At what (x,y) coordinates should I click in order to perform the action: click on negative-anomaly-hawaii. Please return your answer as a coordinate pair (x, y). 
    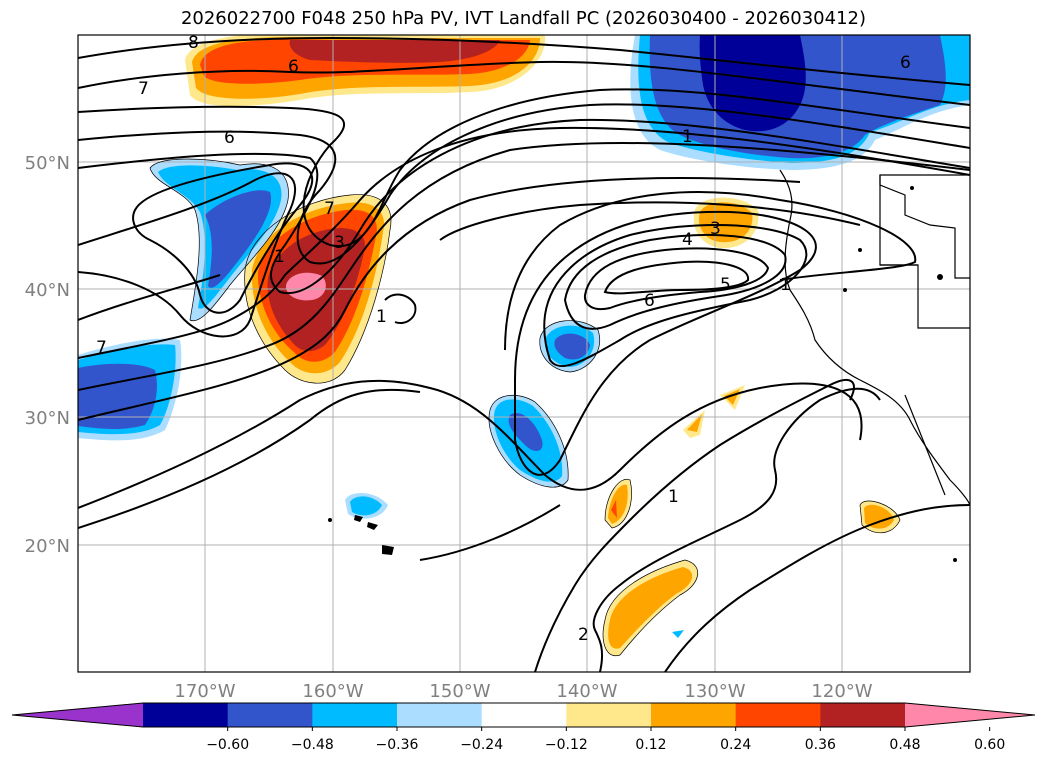
    Looking at the image, I should click on (366, 506).